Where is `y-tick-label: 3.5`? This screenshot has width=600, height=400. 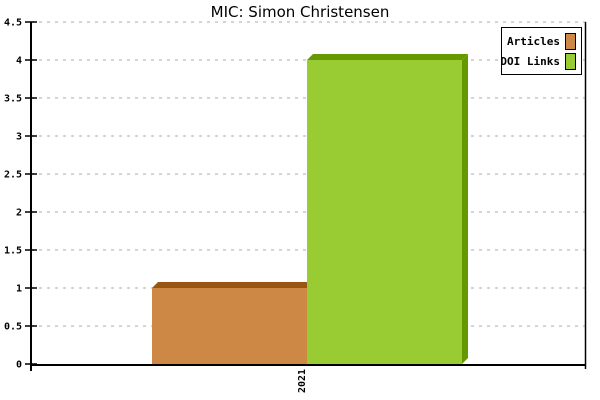 y-tick-label: 3.5 is located at coordinates (13, 99).